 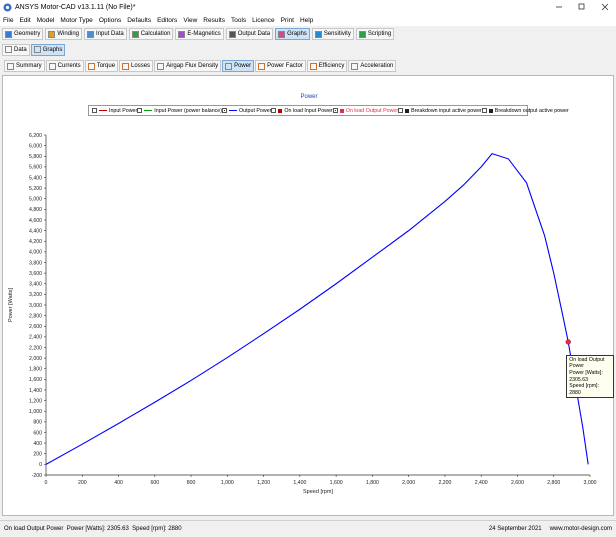 I want to click on toolbar-button: Geometry, so click(x=23, y=34).